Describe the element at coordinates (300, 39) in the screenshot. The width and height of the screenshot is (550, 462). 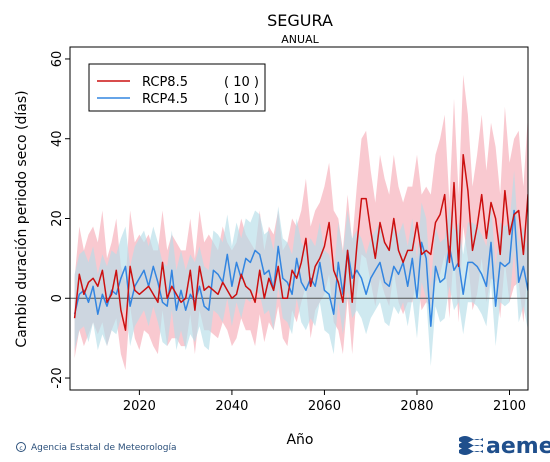
I see `chart-subtitle: ANUAL` at that location.